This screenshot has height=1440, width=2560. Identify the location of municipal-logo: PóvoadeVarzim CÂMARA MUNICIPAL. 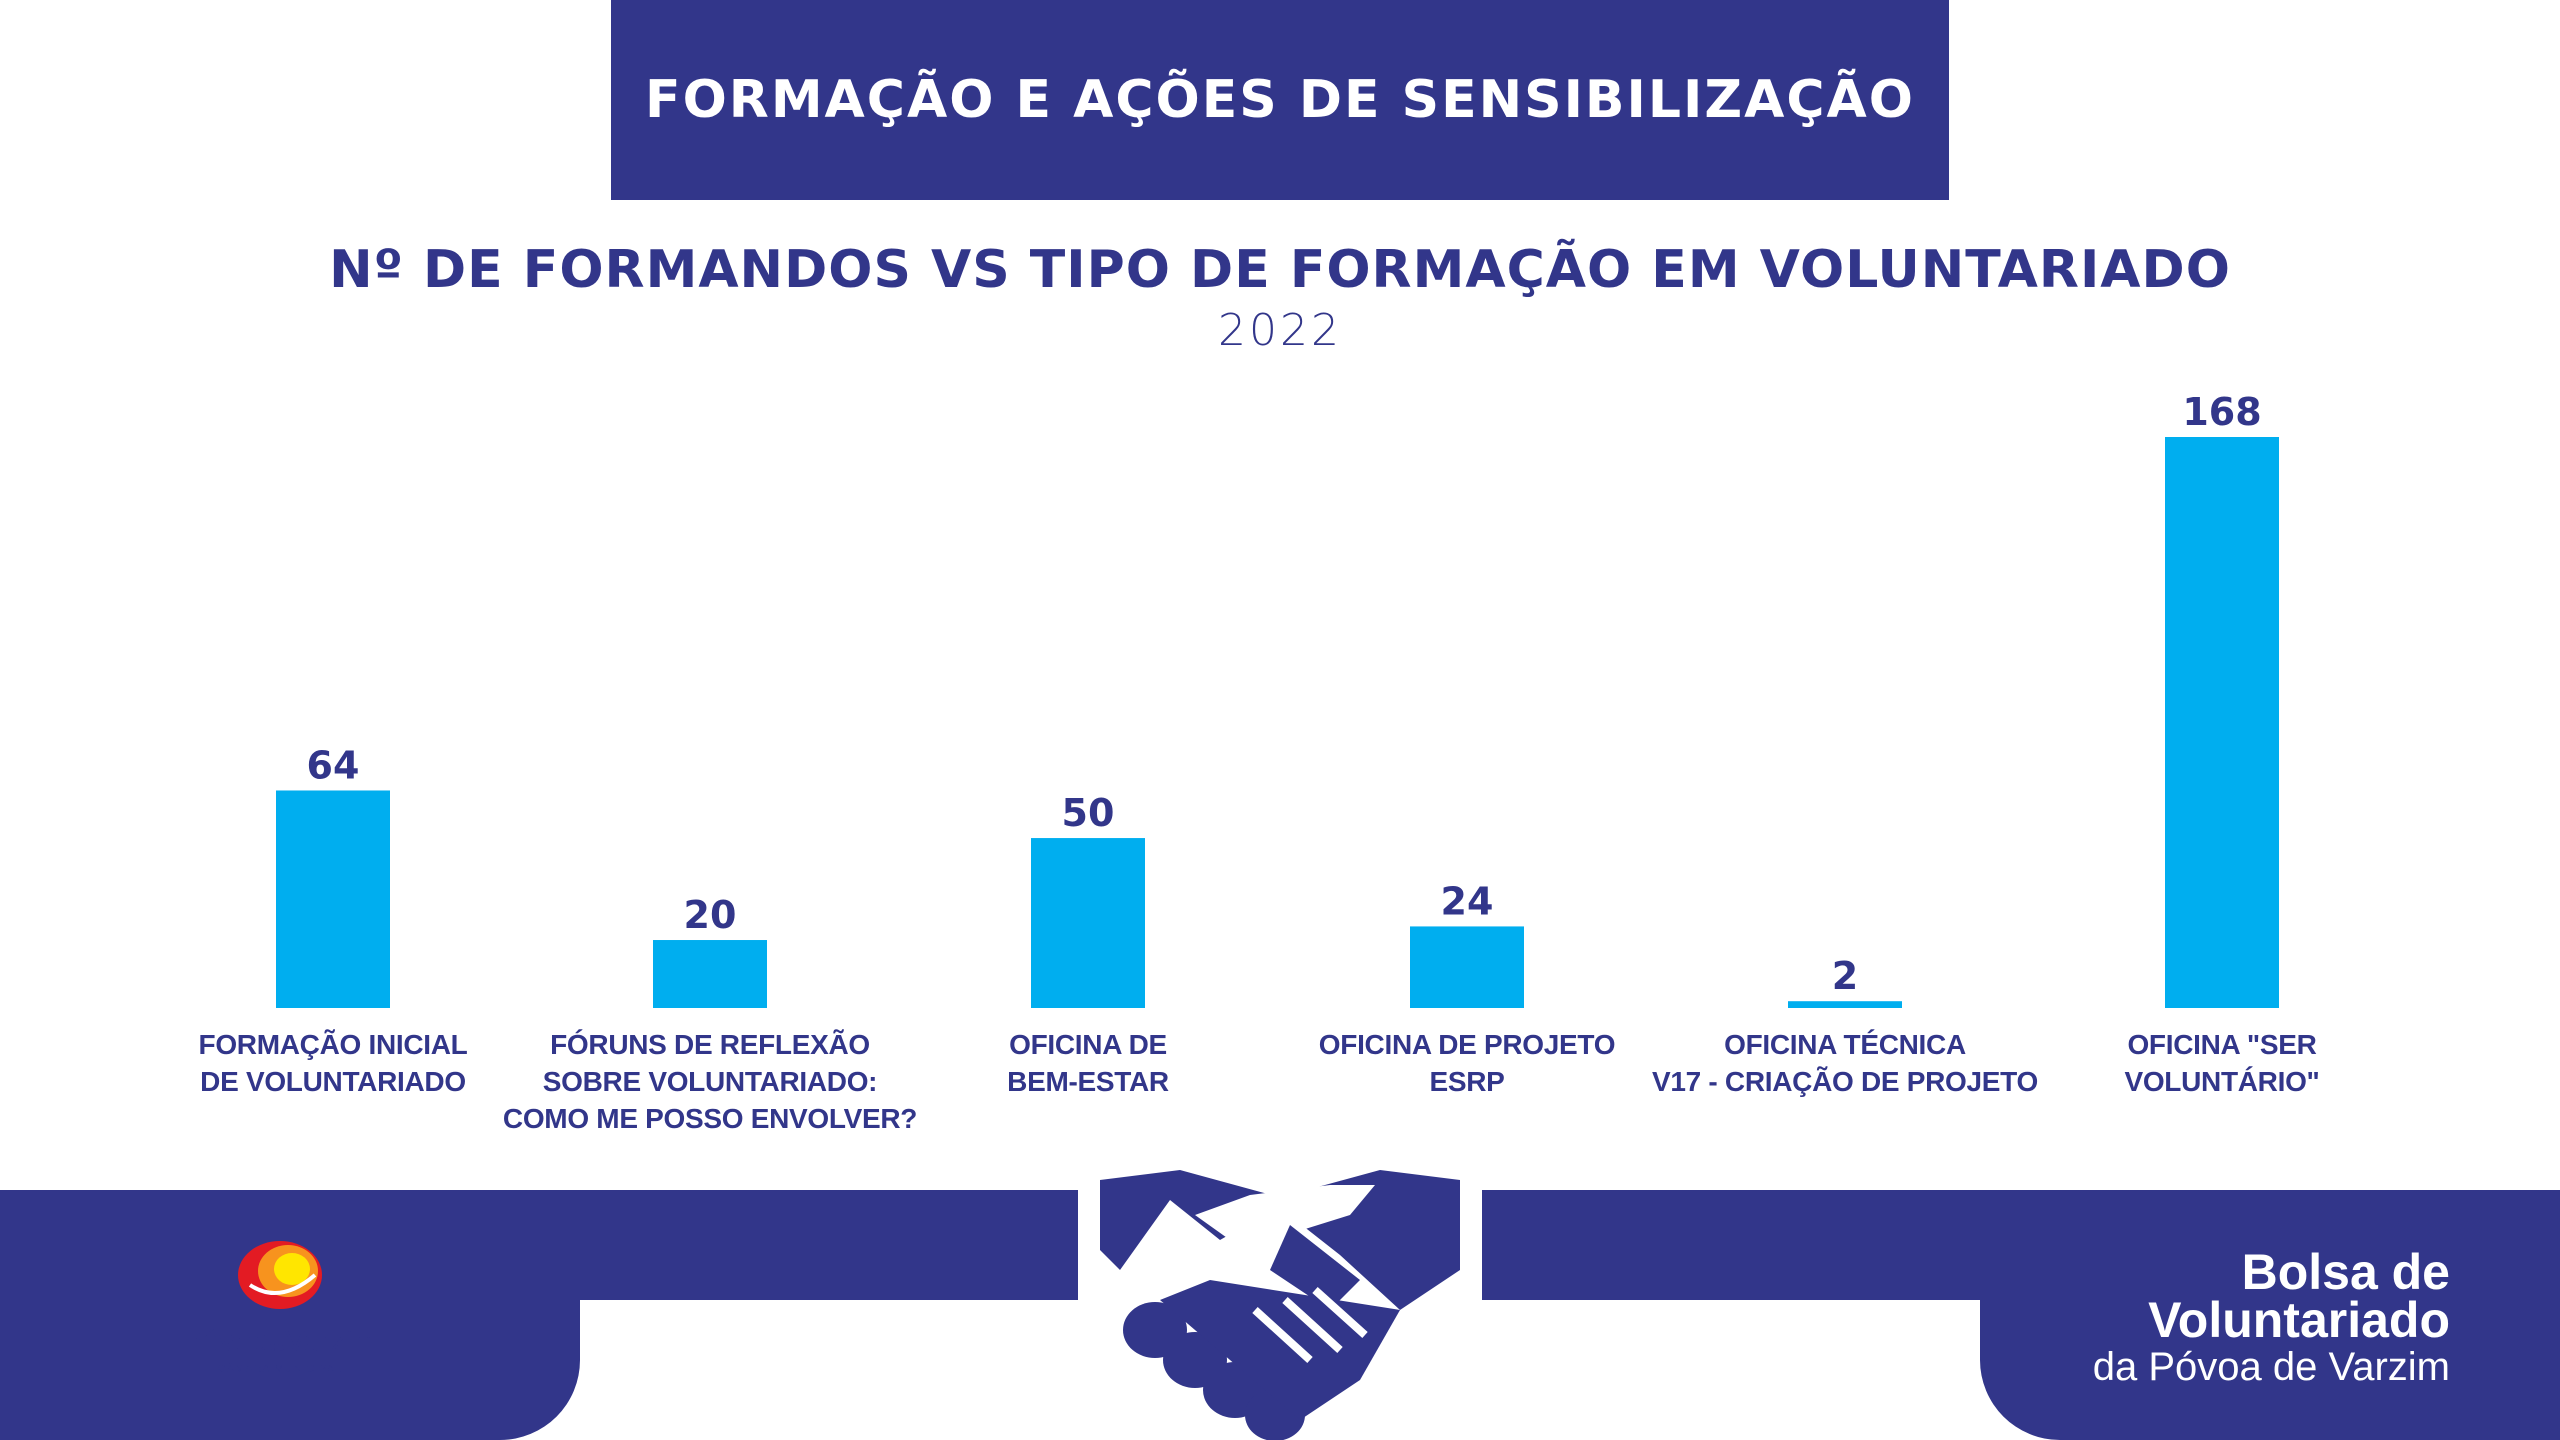
(280, 1305).